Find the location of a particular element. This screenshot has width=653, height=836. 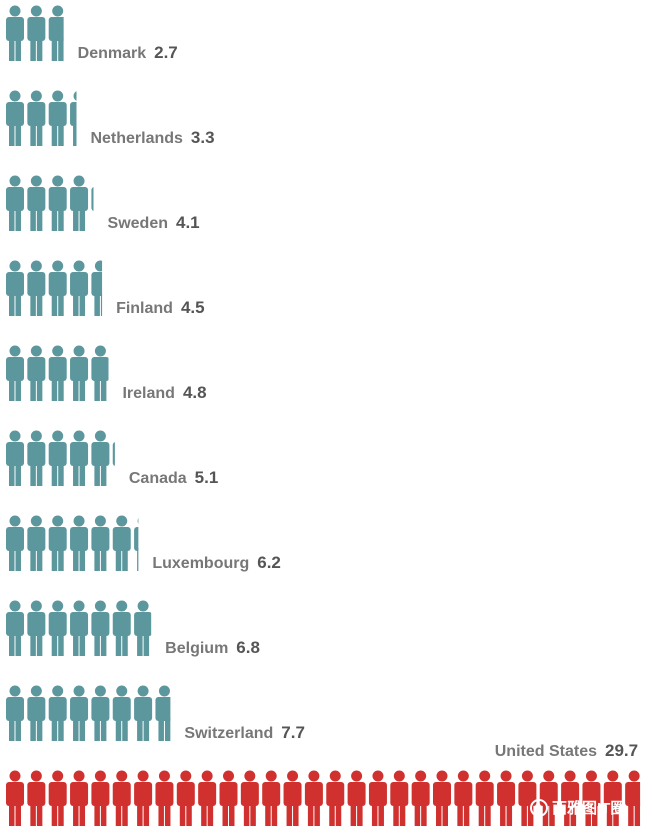

row-label: Belgium 6.8 is located at coordinates (212, 647).